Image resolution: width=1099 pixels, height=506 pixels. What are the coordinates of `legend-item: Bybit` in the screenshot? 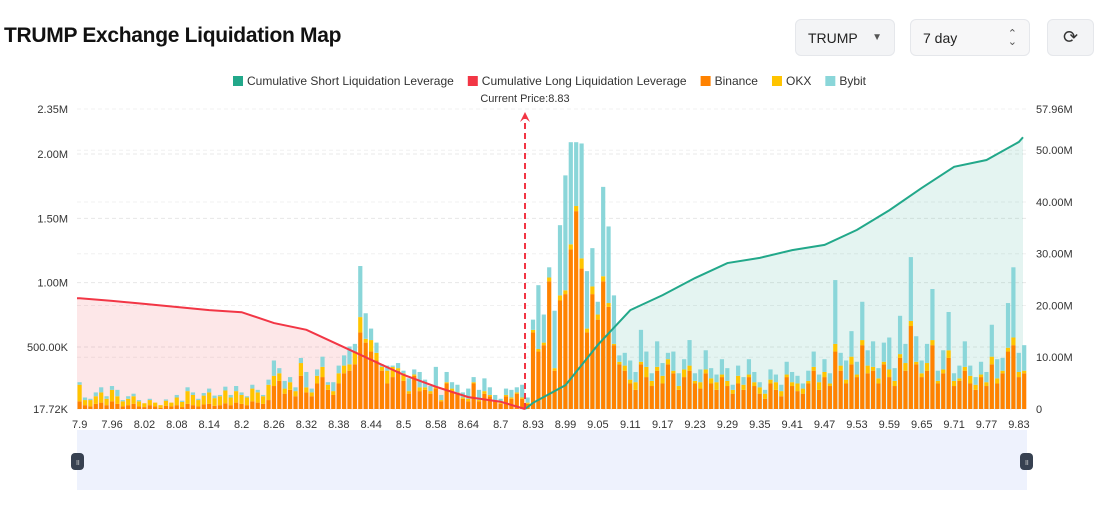 It's located at (852, 81).